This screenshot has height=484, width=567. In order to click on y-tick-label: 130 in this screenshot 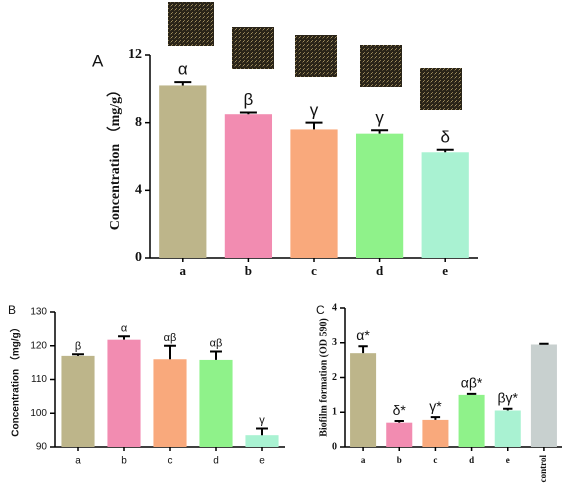, I will do `click(38, 312)`.